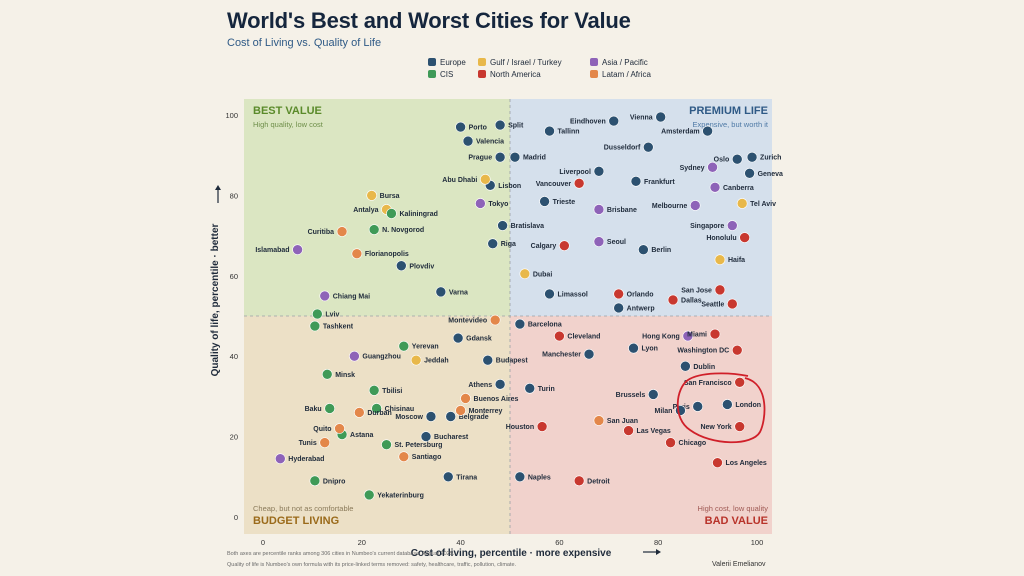 Image resolution: width=1024 pixels, height=576 pixels. Describe the element at coordinates (692, 168) in the screenshot. I see `point-label: Sydney` at that location.